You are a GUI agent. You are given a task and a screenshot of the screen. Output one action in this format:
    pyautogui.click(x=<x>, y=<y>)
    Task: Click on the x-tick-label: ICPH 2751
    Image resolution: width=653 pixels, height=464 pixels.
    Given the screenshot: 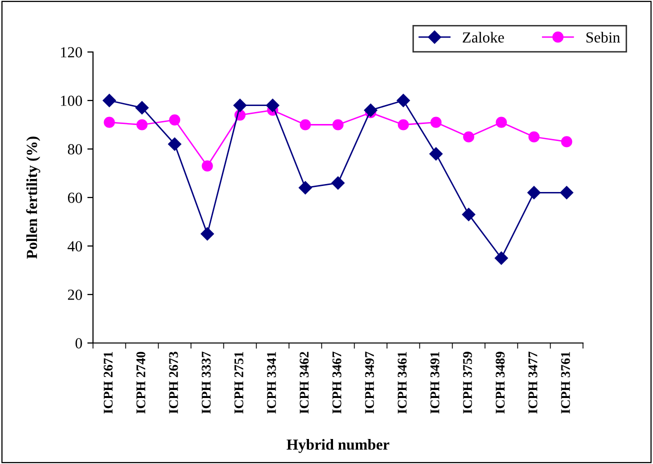 What is the action you would take?
    pyautogui.click(x=239, y=383)
    